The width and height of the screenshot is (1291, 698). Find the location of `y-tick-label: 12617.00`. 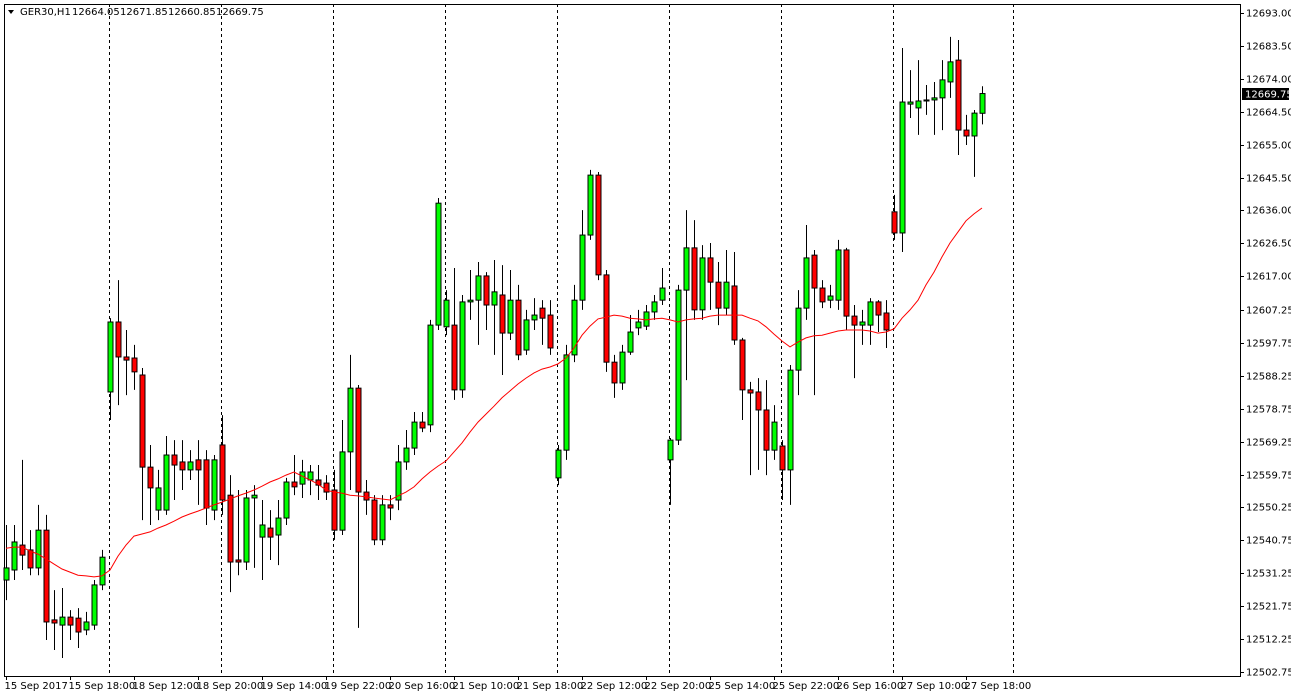

y-tick-label: 12617.00 is located at coordinates (1268, 277).